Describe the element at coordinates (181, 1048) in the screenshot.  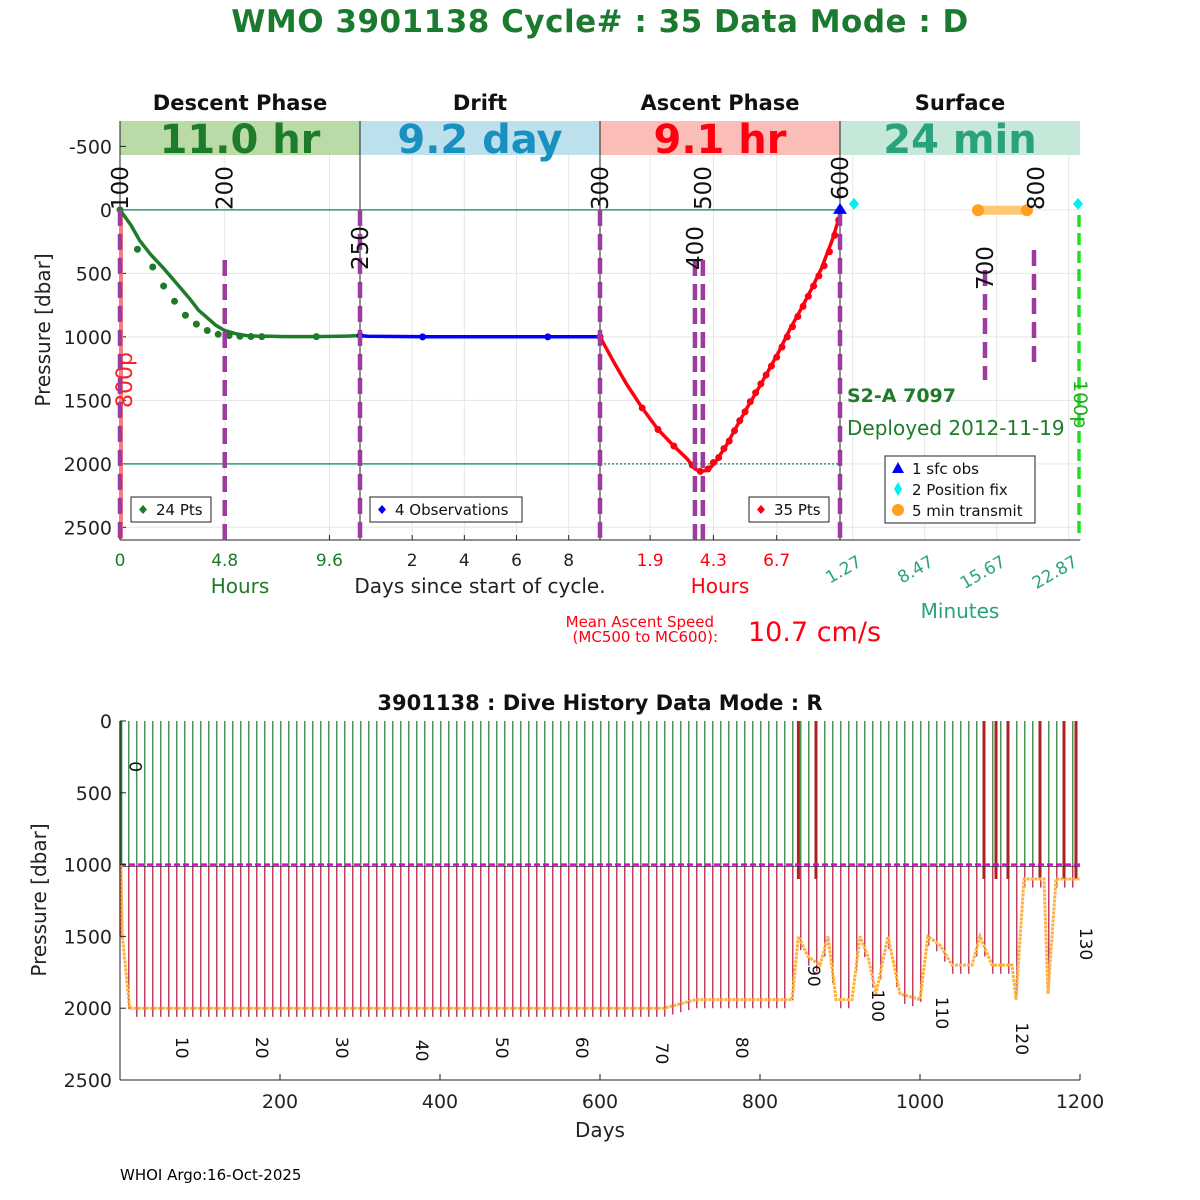
I see `history-cycle-label: 10` at that location.